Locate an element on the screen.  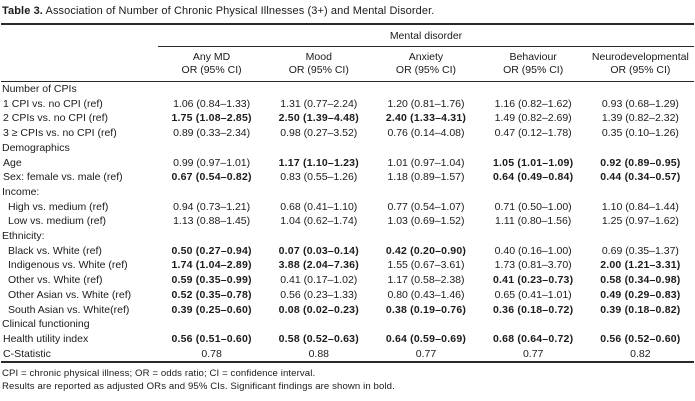
or-value-cell: 1.16 (0.82–1.62) is located at coordinates (533, 103).